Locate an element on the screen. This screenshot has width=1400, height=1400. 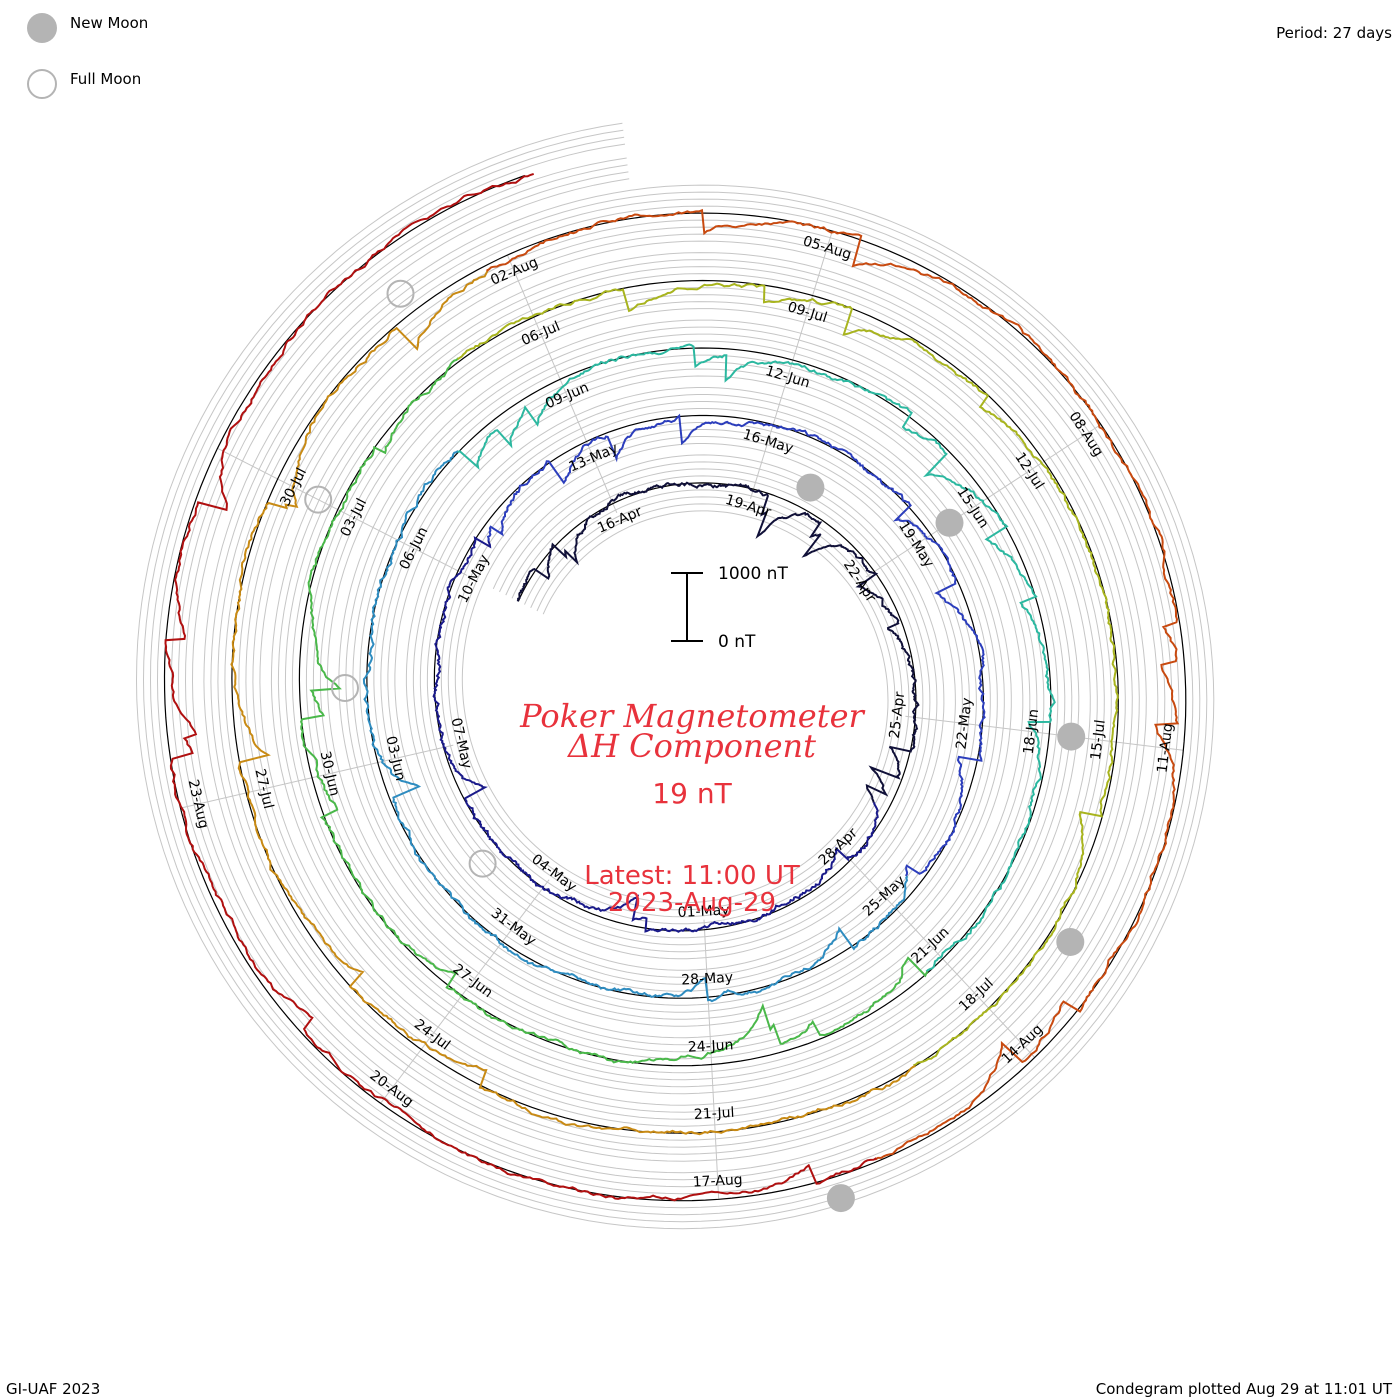
date-label: 27-Jun is located at coordinates (473, 981).